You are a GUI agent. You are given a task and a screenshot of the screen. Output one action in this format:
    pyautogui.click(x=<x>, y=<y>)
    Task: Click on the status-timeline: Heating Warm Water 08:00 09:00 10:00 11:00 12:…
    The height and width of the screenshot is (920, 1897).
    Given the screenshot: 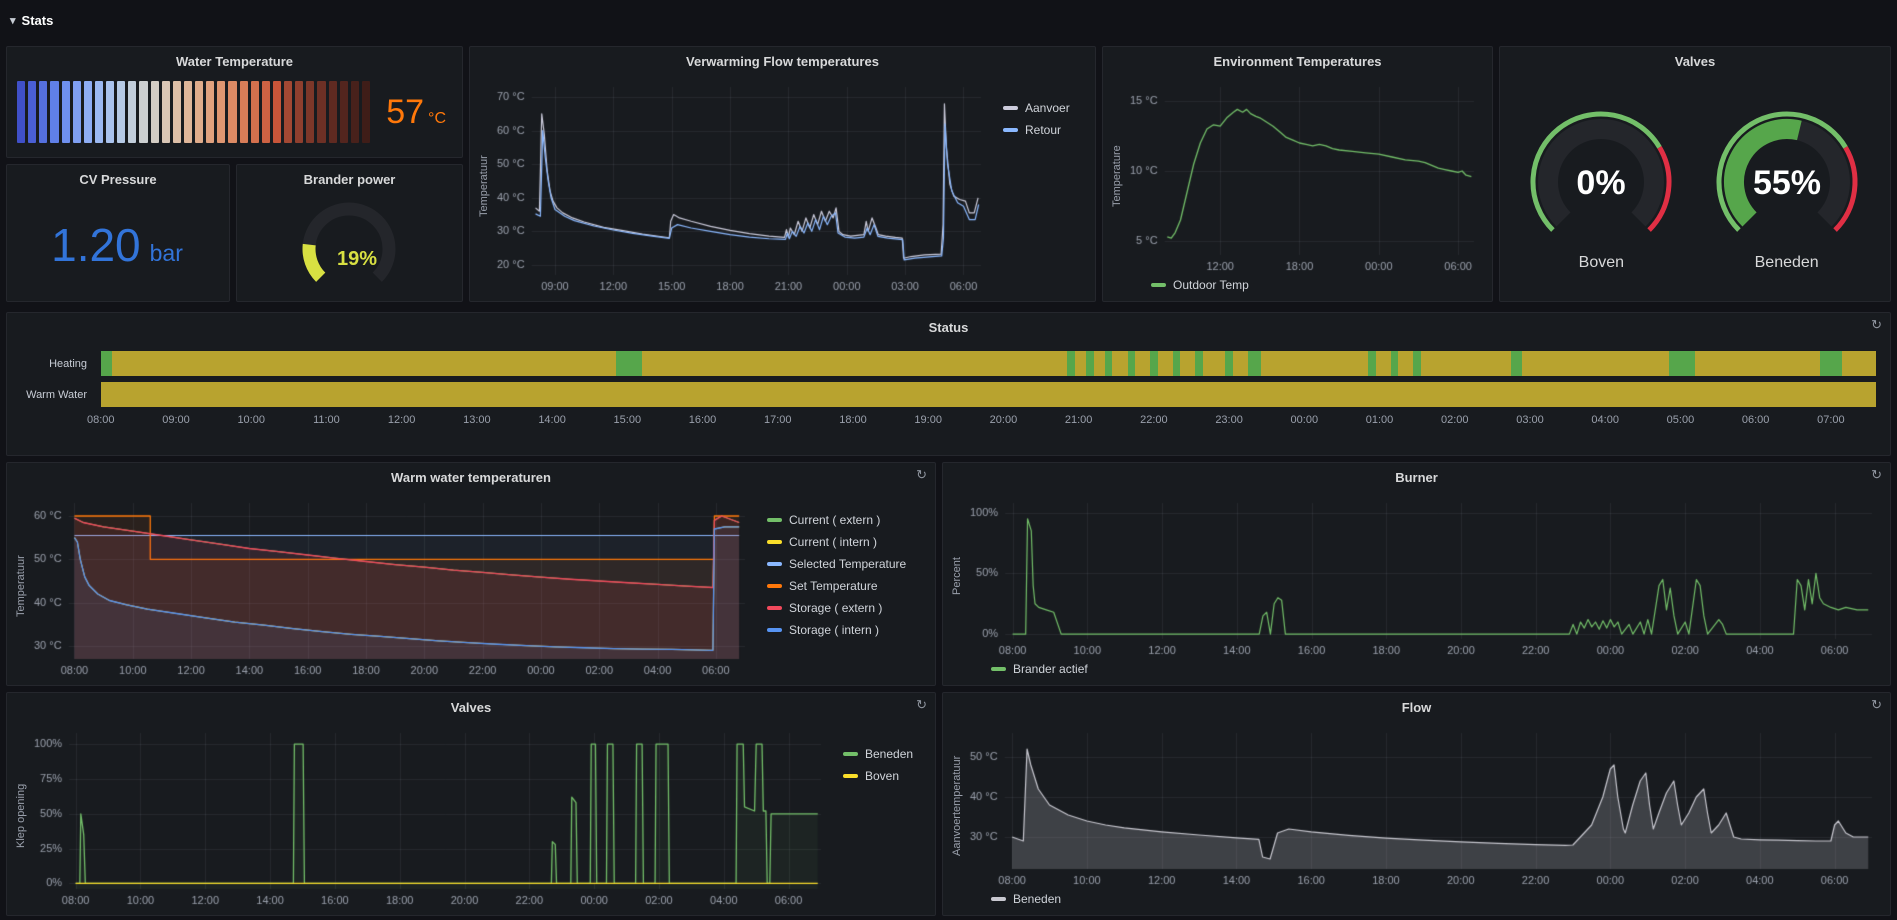 What is the action you would take?
    pyautogui.click(x=948, y=398)
    